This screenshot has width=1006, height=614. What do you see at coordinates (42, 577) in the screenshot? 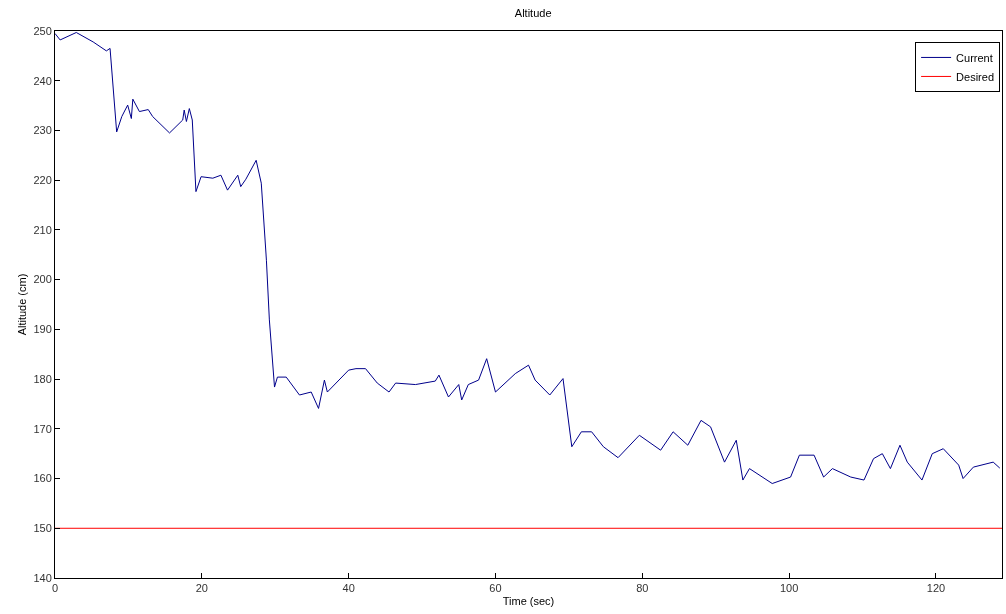
I see `y-tick-label: 140` at bounding box center [42, 577].